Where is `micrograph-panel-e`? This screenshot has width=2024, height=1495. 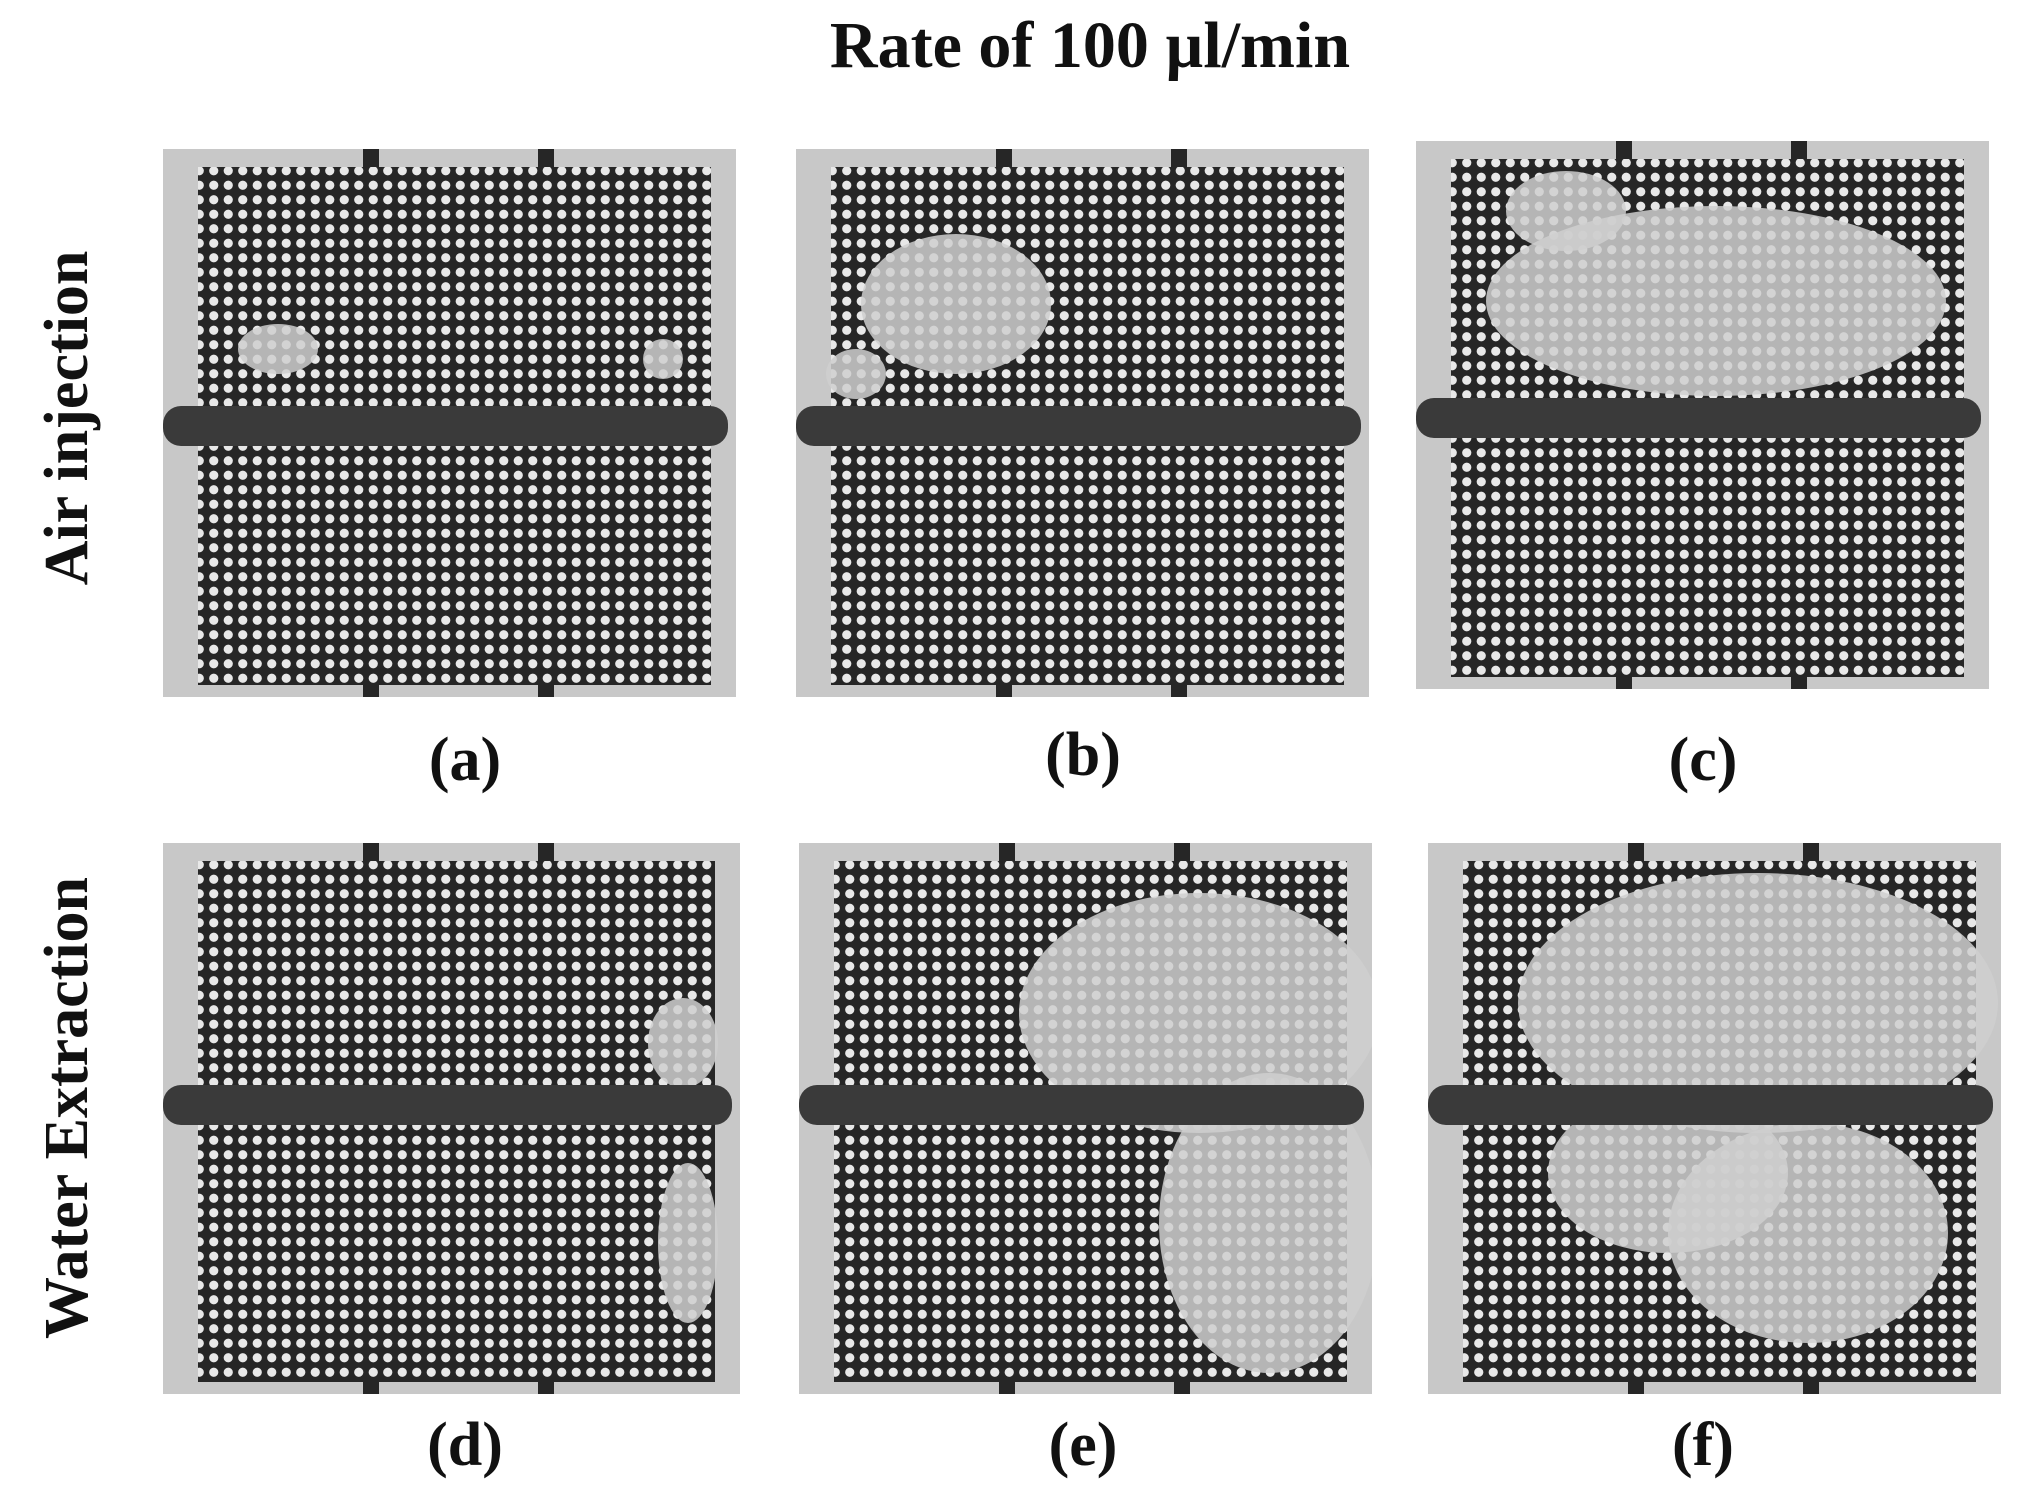
micrograph-panel-e is located at coordinates (1085, 1118).